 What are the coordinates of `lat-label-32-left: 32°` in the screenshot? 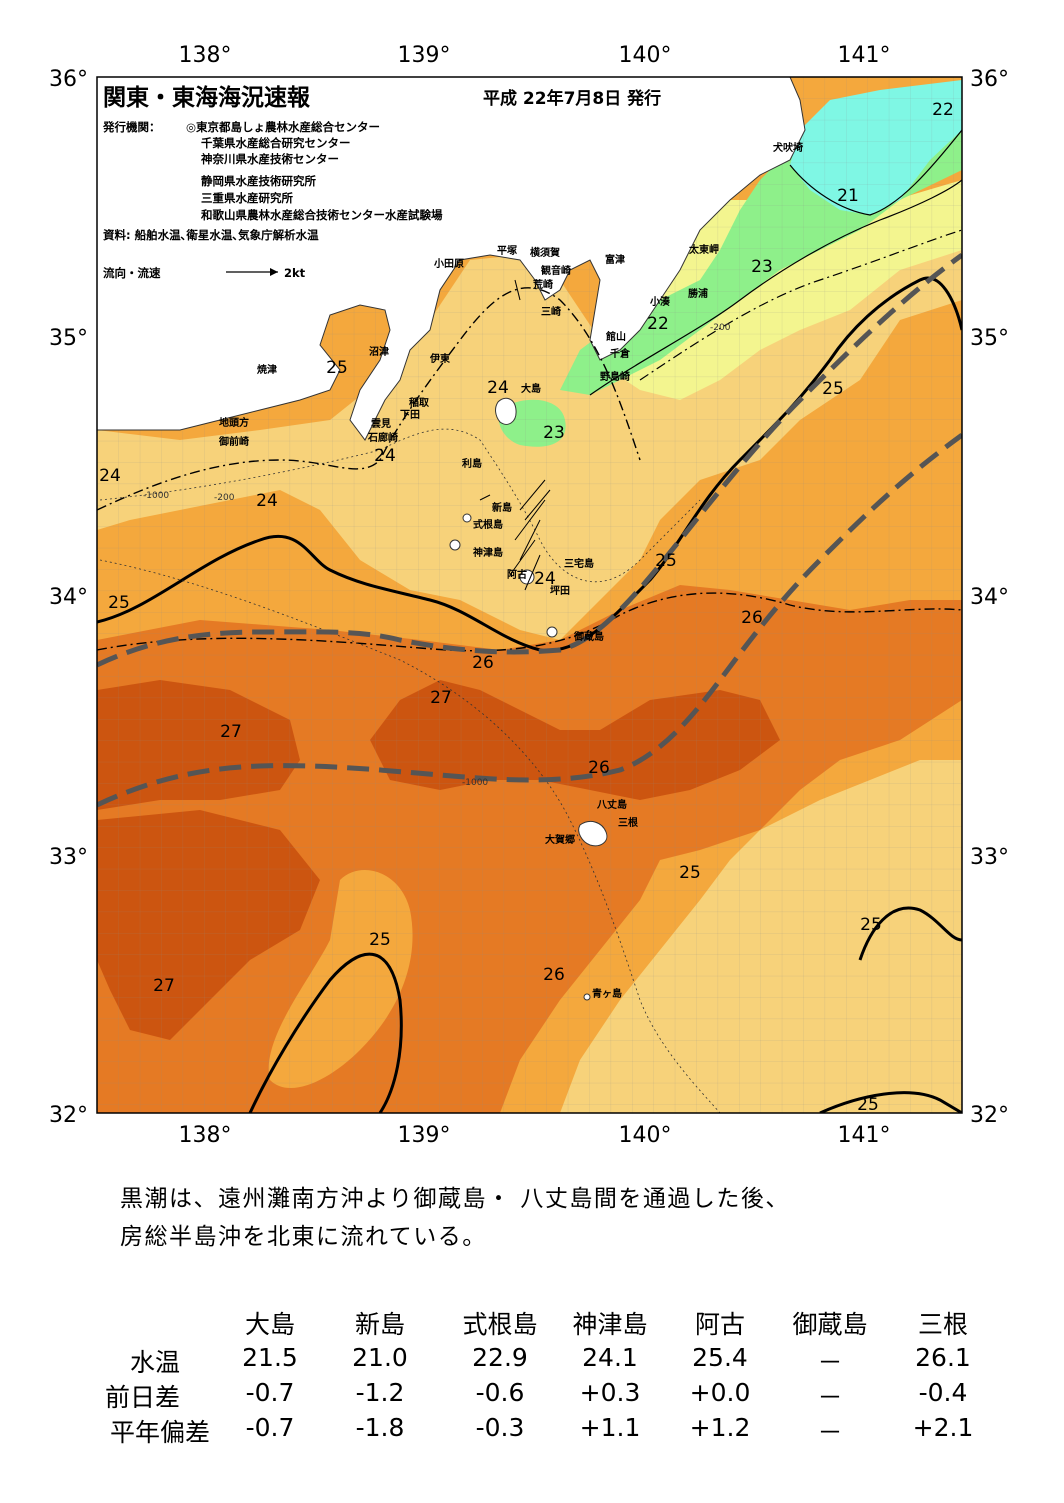 It's located at (68, 1115).